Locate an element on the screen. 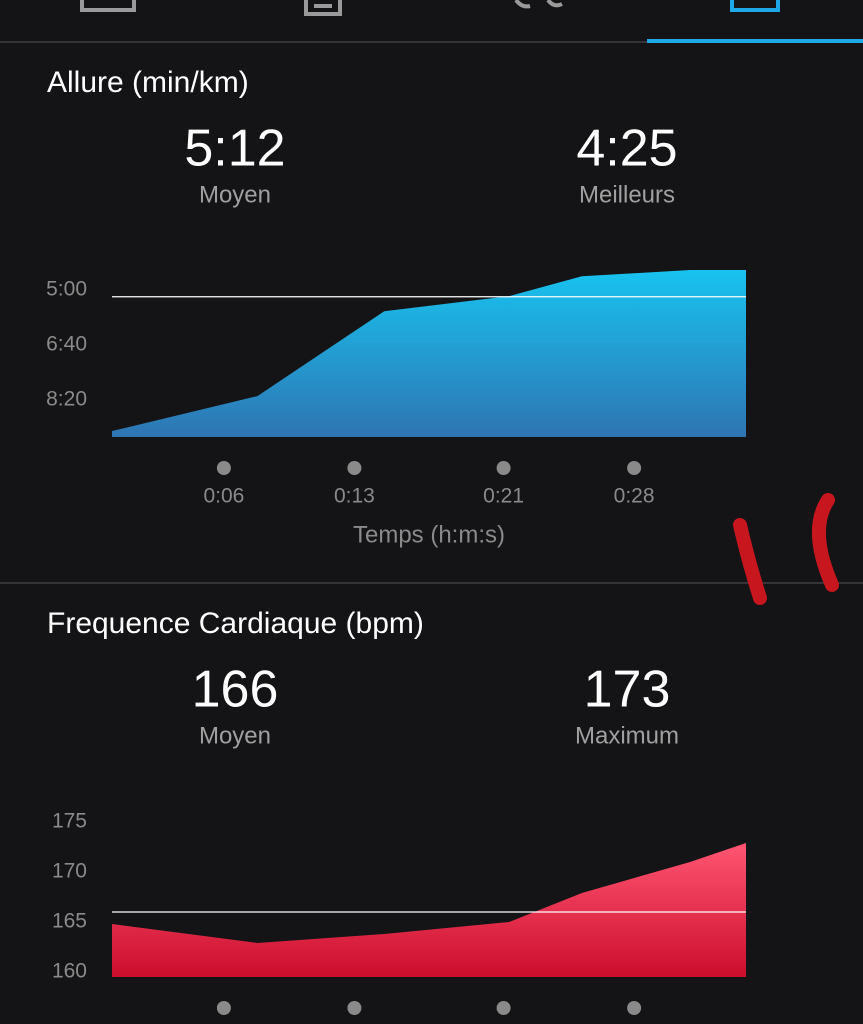 This screenshot has width=863, height=1024. x-axis-label: Temps (h:m:s) is located at coordinates (429, 534).